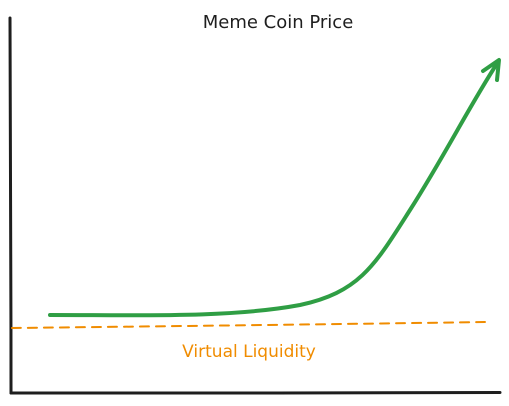 Image resolution: width=509 pixels, height=406 pixels. Describe the element at coordinates (249, 352) in the screenshot. I see `liquidity-label: Virtual Liquidity` at that location.